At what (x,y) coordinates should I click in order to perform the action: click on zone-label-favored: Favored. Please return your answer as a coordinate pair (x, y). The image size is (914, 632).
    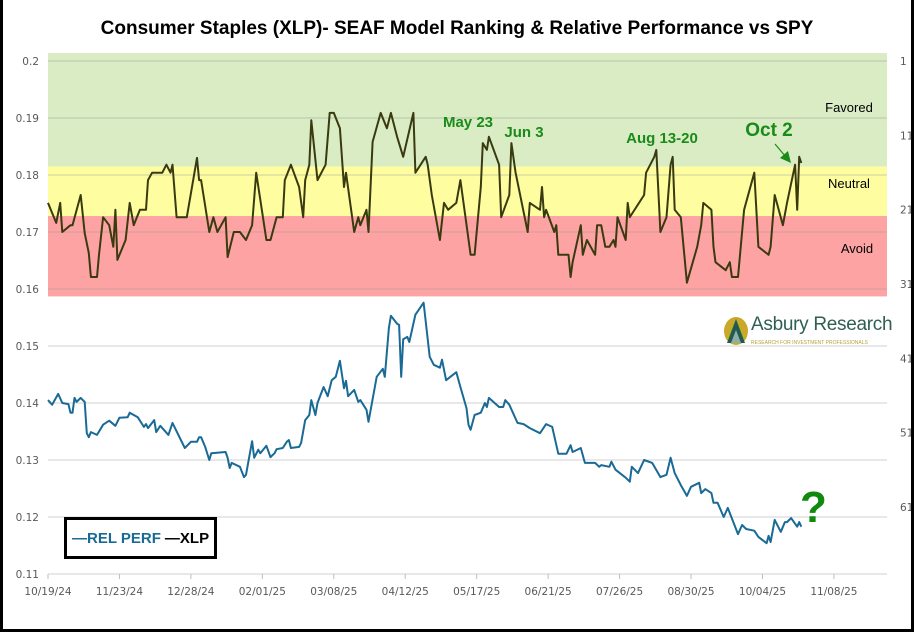
    Looking at the image, I should click on (849, 107).